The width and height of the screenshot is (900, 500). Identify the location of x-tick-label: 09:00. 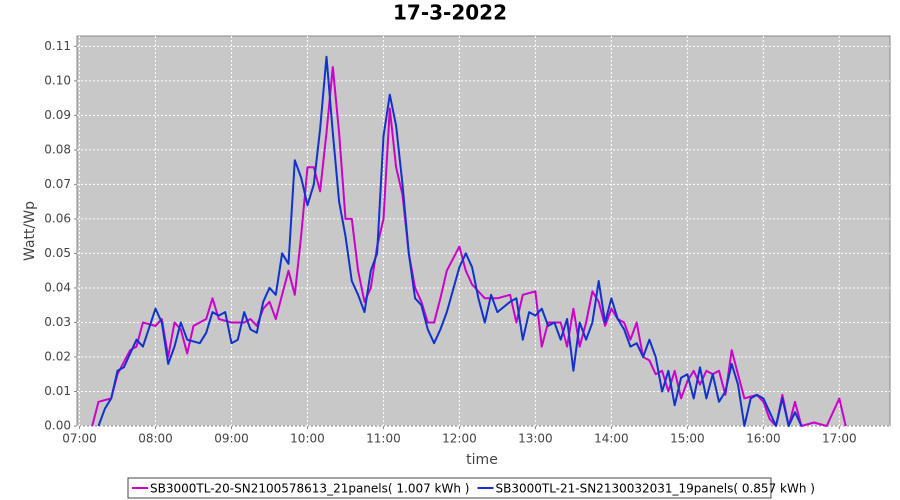
(231, 439).